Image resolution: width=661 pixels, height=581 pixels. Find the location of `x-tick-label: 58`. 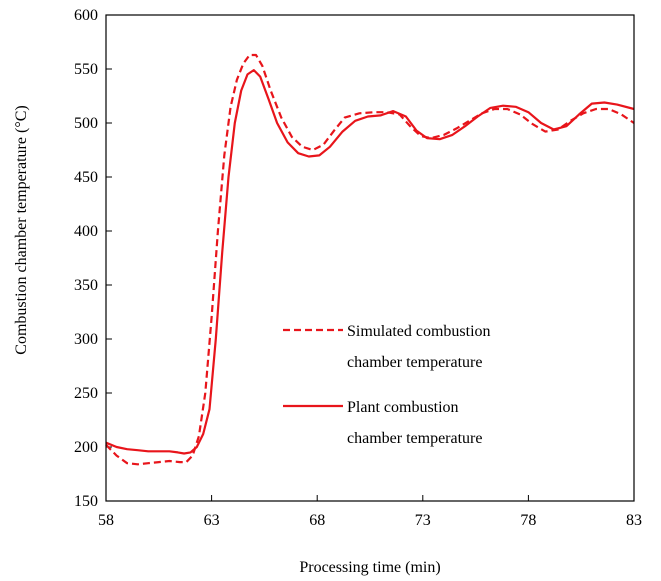

x-tick-label: 58 is located at coordinates (106, 520).